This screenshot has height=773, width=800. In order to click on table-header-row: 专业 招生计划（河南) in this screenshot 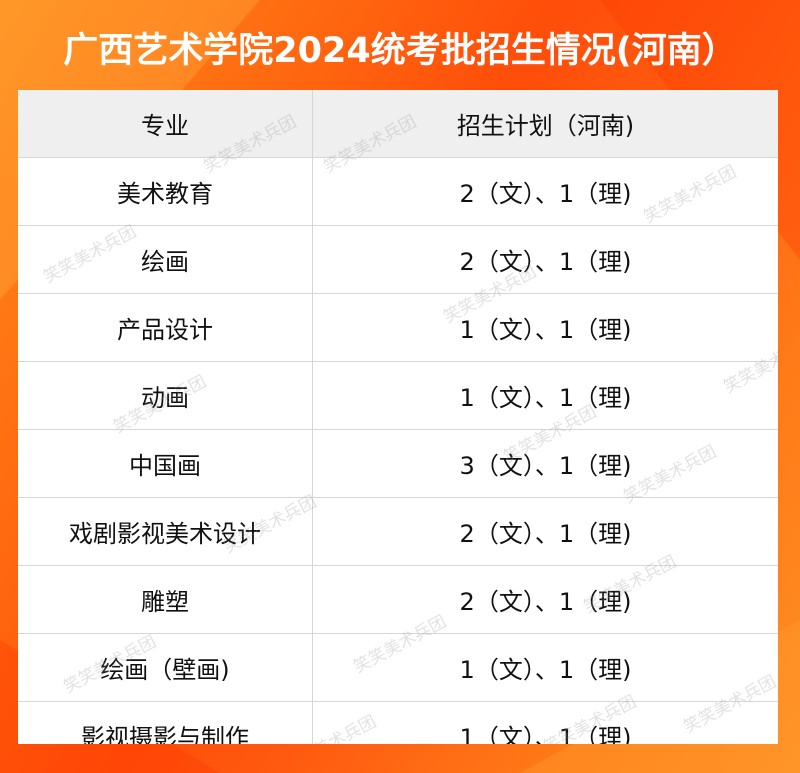, I will do `click(398, 124)`.